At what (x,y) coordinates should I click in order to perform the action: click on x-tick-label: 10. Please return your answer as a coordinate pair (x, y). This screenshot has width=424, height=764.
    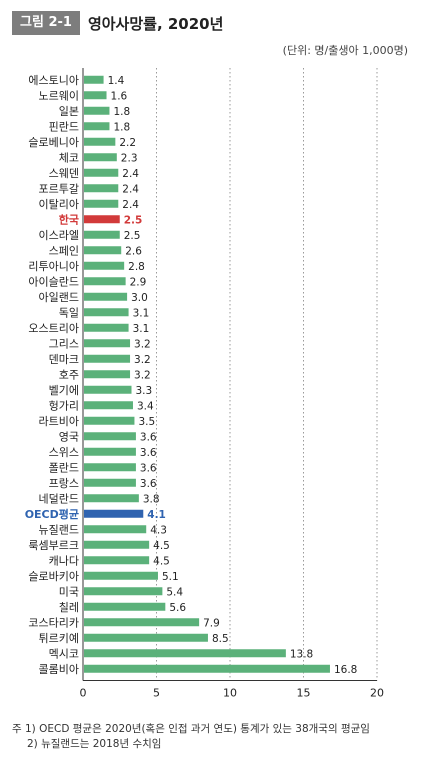
    Looking at the image, I should click on (230, 693).